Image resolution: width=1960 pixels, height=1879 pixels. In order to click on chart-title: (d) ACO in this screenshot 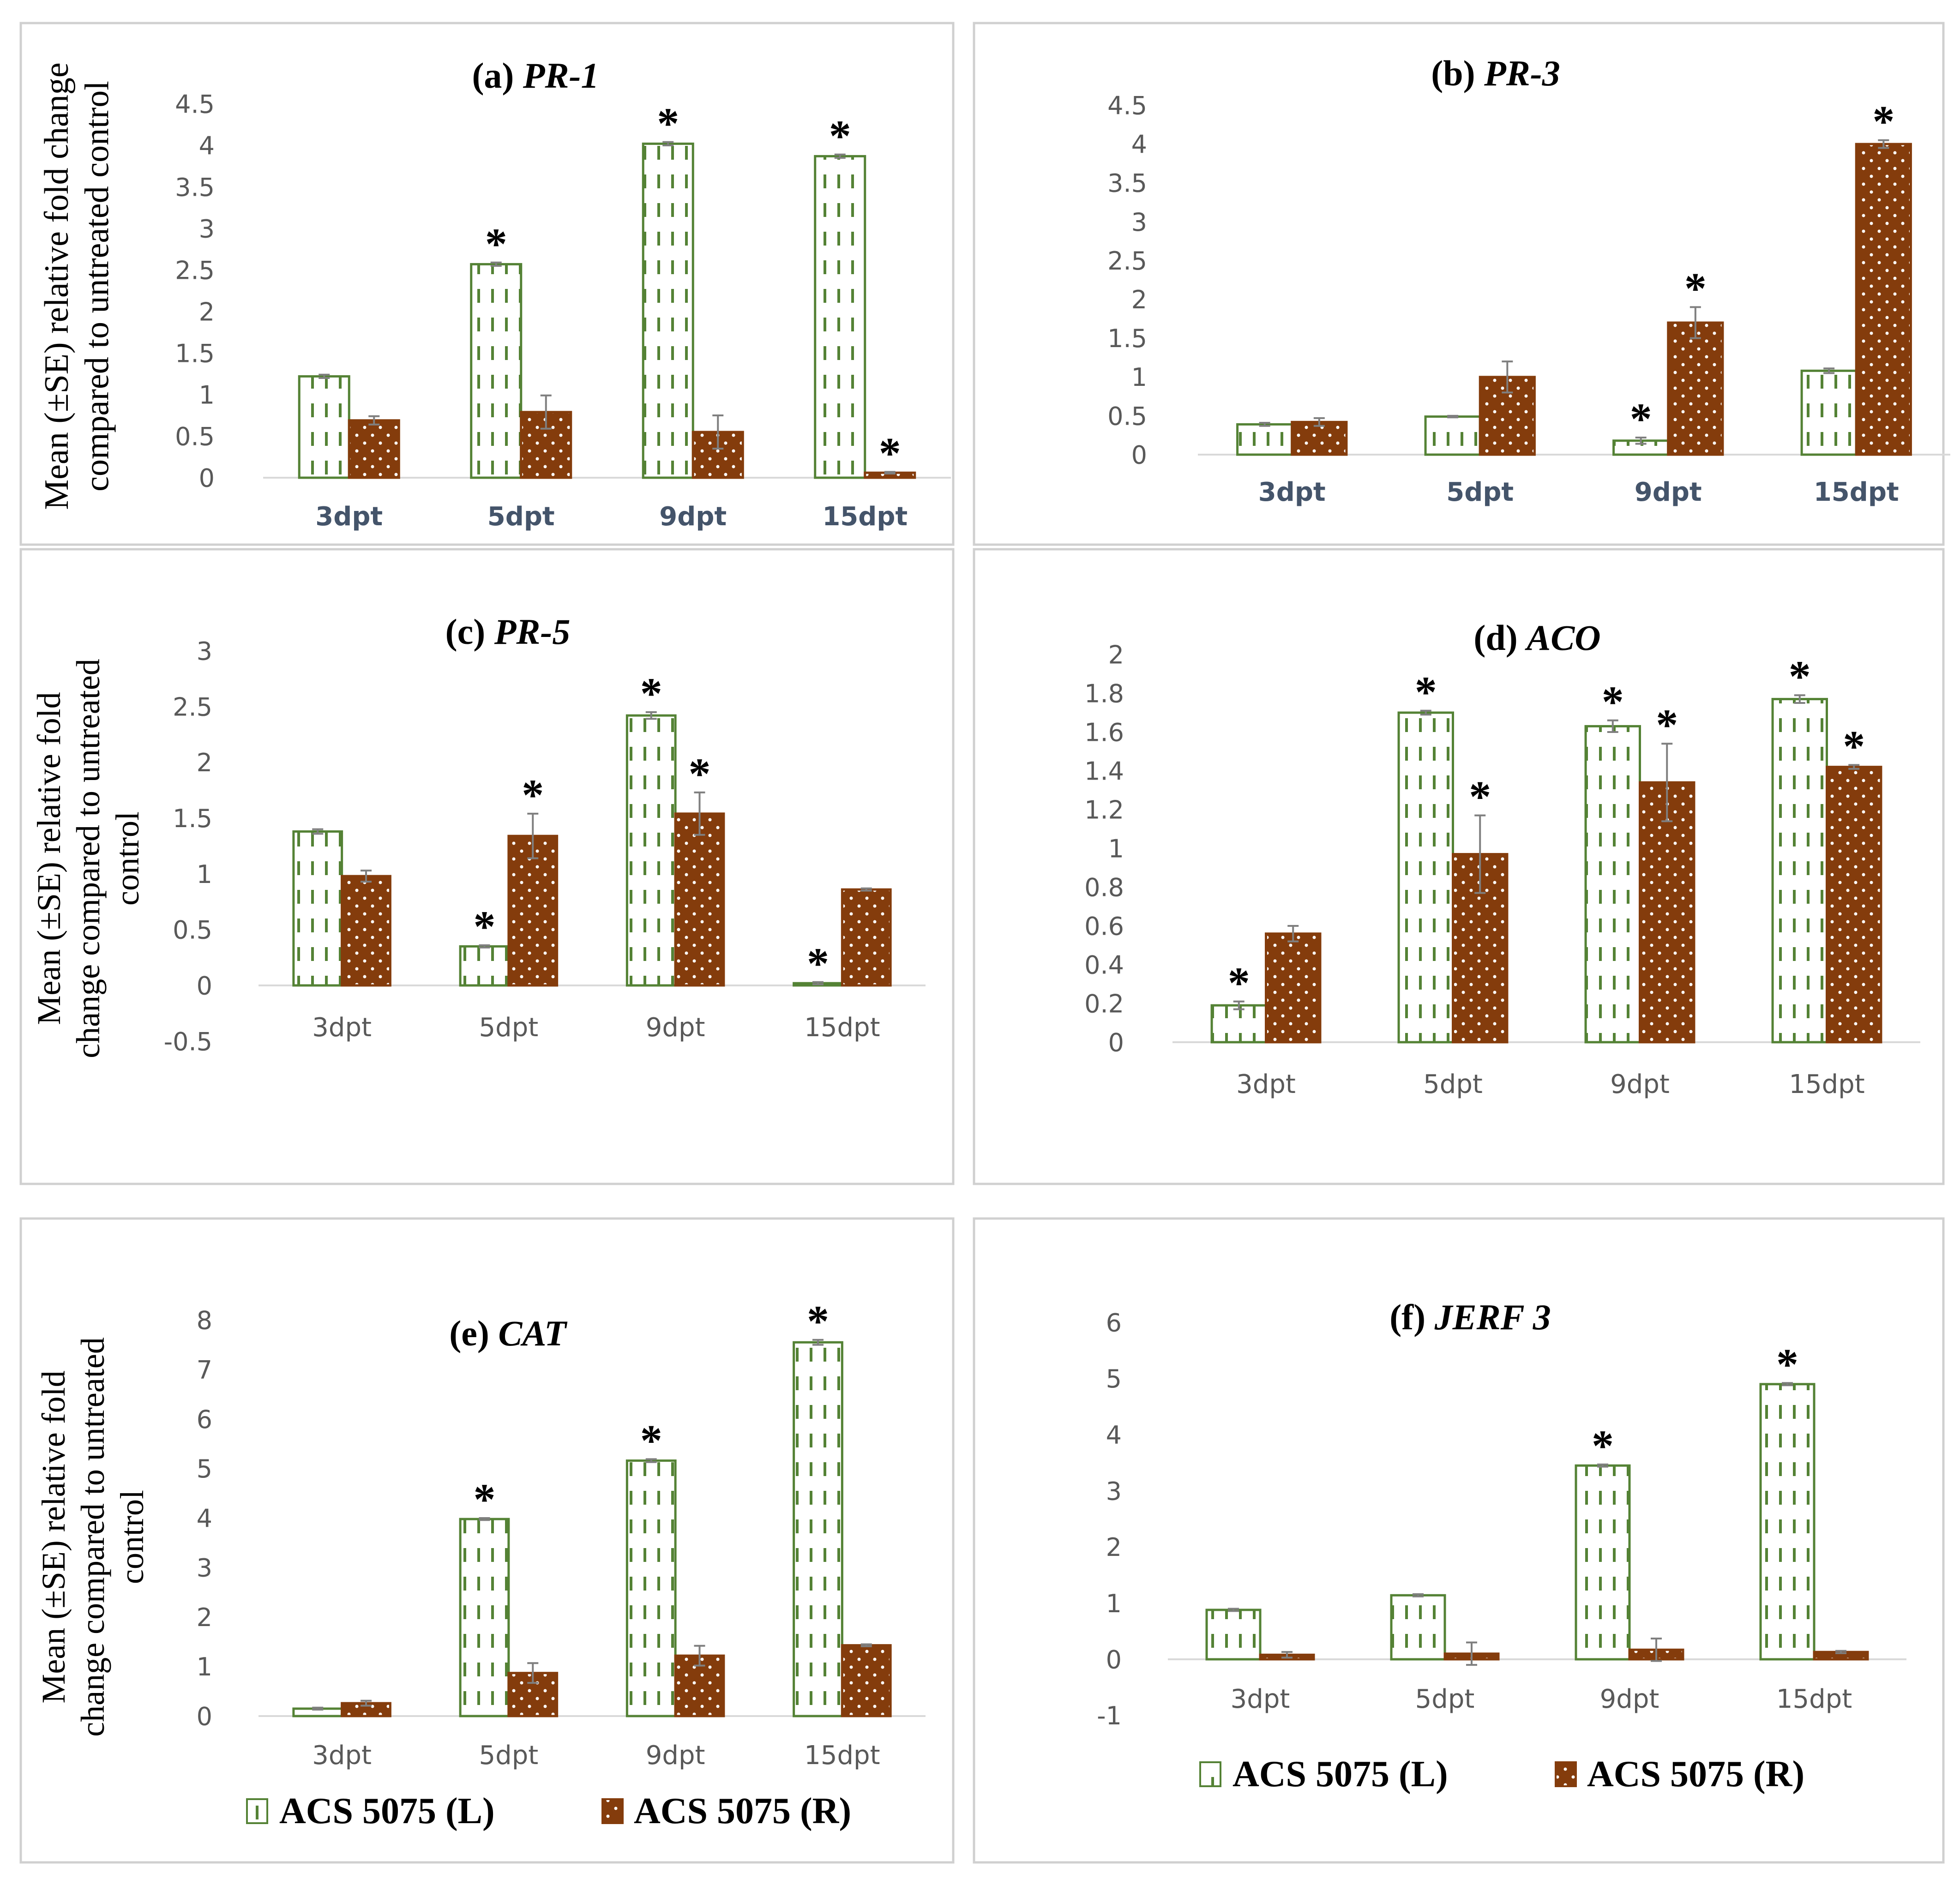, I will do `click(1536, 638)`.